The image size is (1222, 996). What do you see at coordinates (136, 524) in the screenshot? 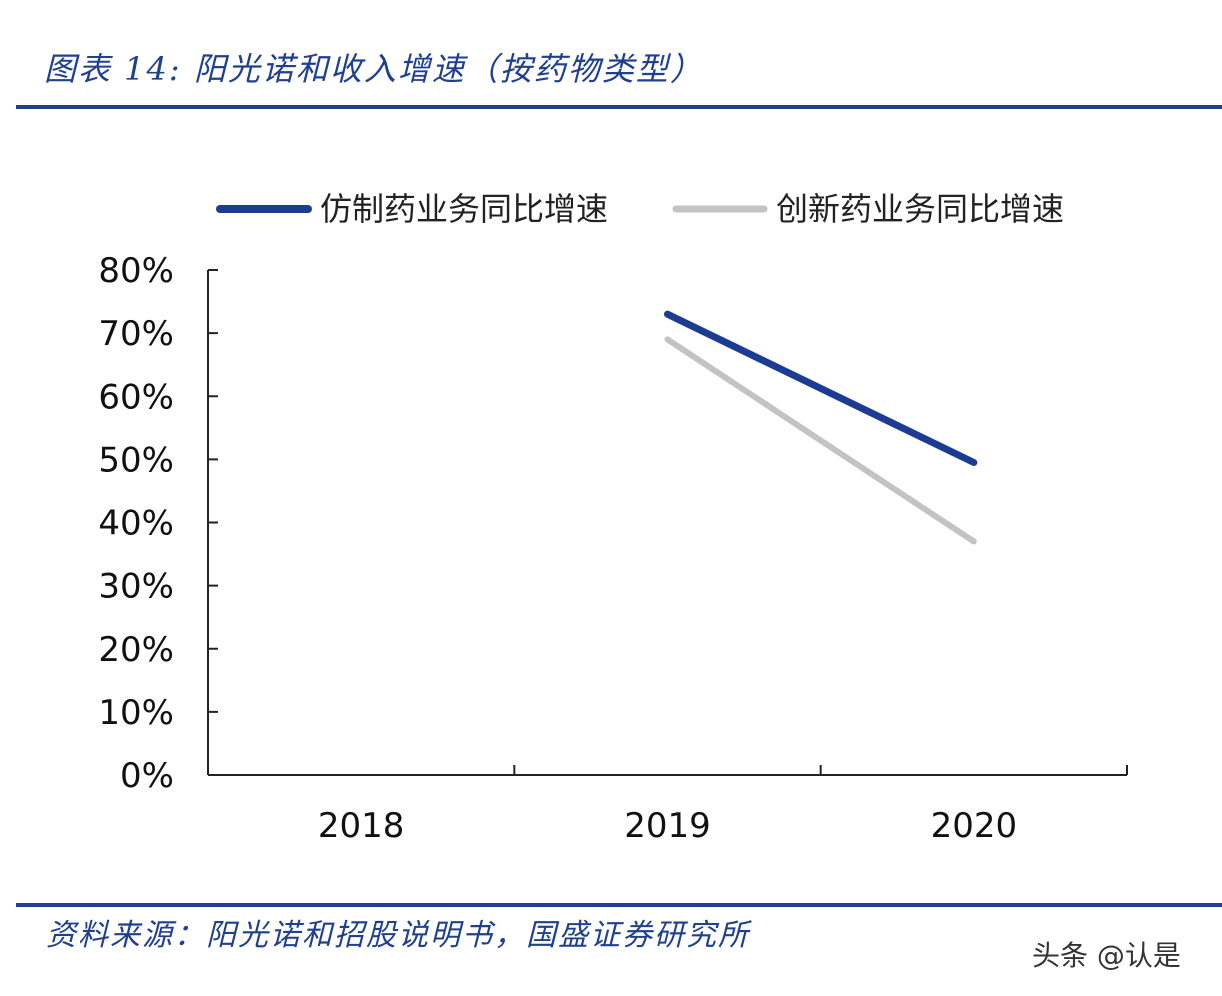
I see `y-tick-label: 40%` at bounding box center [136, 524].